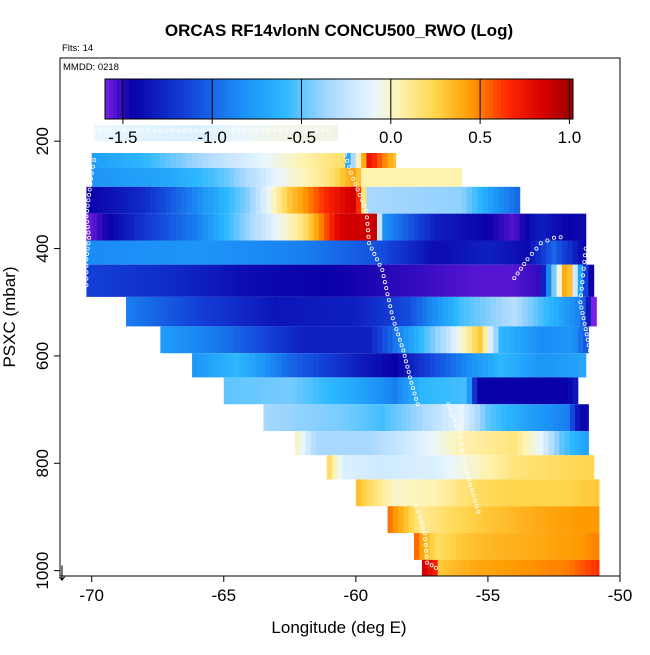 This screenshot has width=650, height=655. I want to click on colorbar-tick-label: -1.5, so click(122, 137).